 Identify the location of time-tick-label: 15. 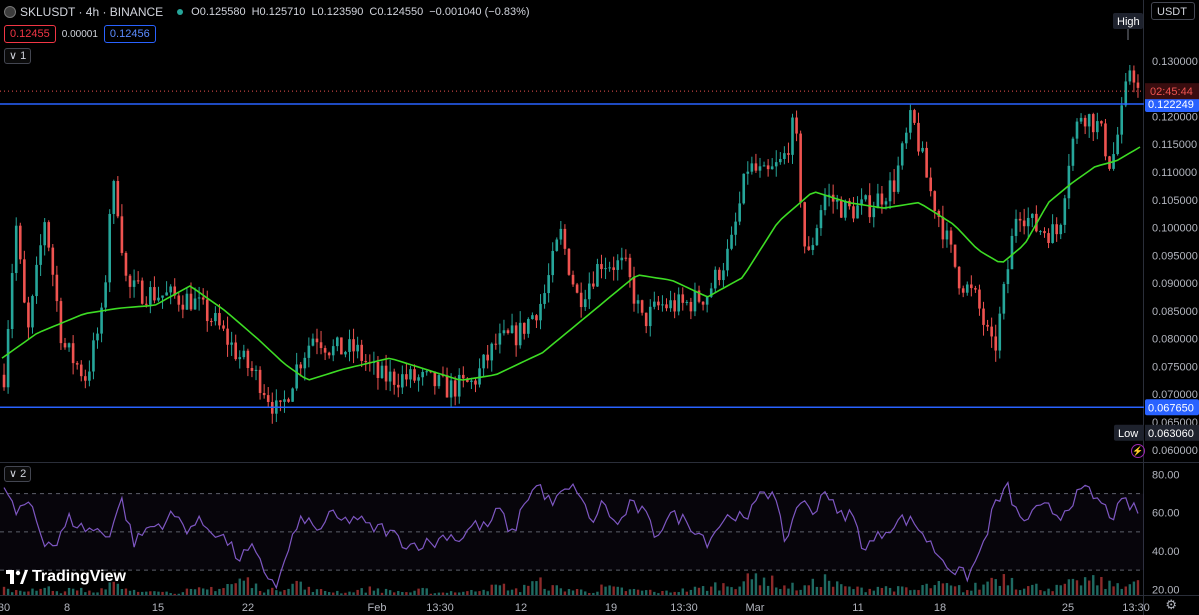
(158, 608).